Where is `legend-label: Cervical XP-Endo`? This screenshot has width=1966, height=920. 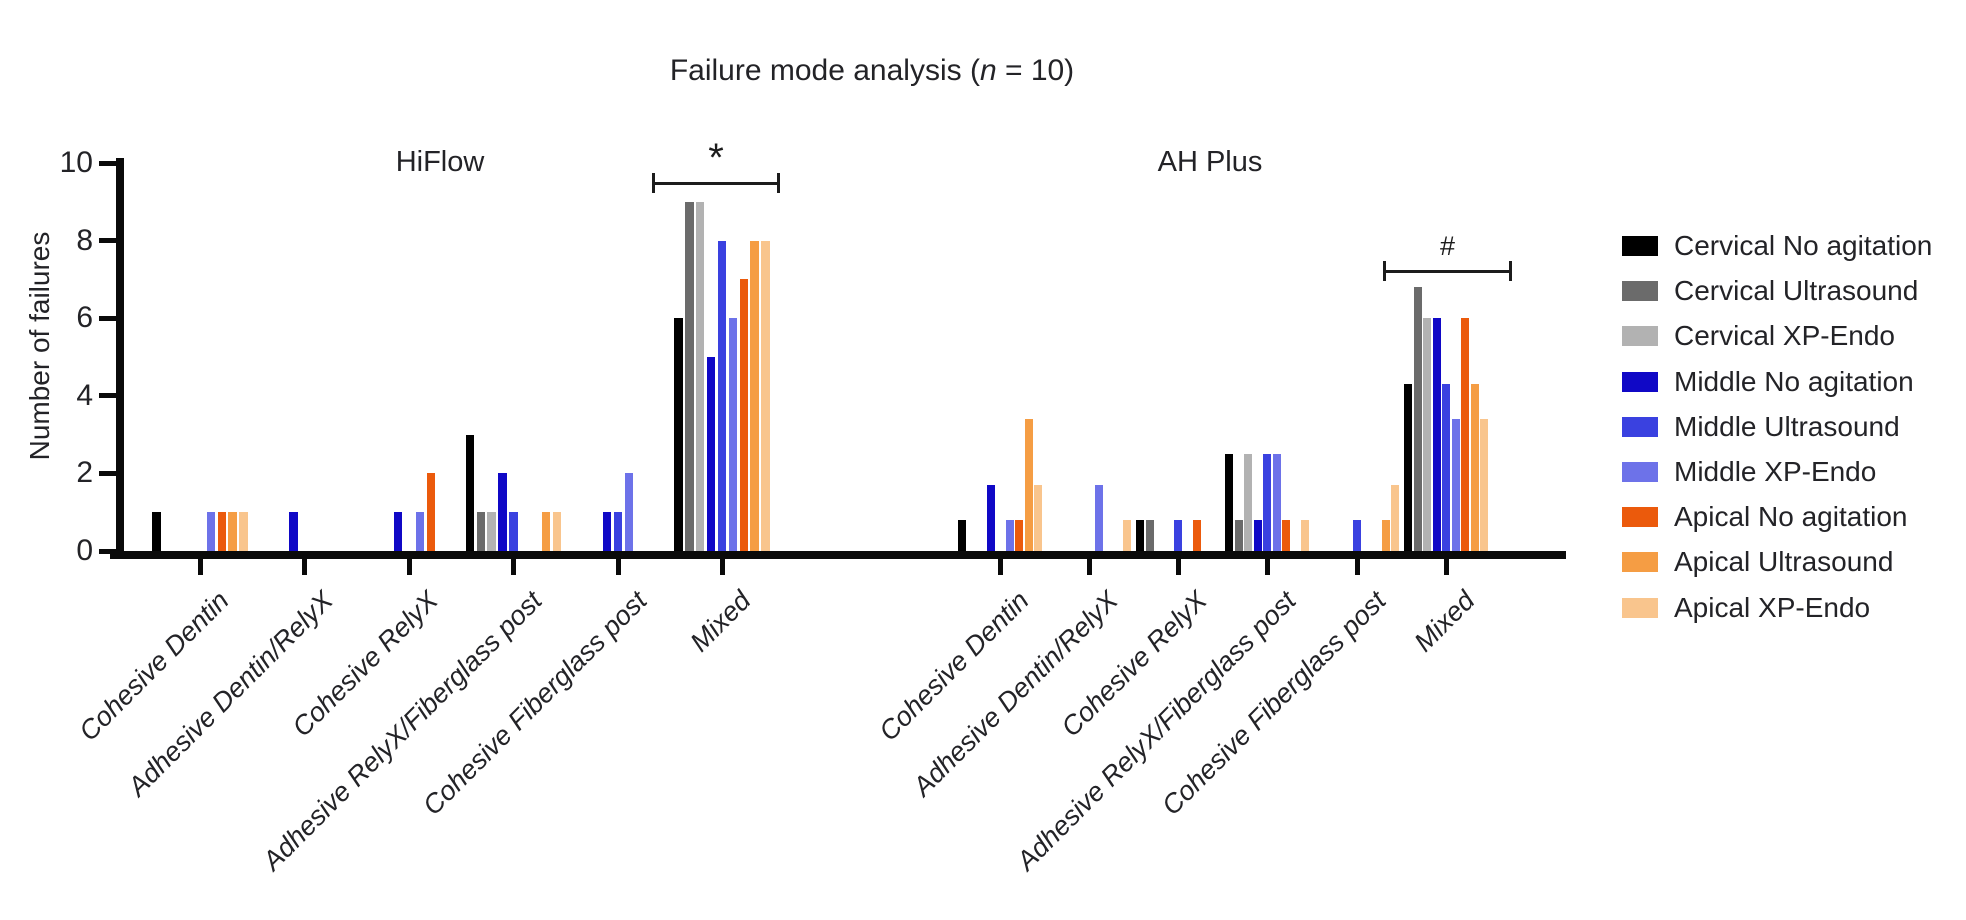
legend-label: Cervical XP-Endo is located at coordinates (1784, 336).